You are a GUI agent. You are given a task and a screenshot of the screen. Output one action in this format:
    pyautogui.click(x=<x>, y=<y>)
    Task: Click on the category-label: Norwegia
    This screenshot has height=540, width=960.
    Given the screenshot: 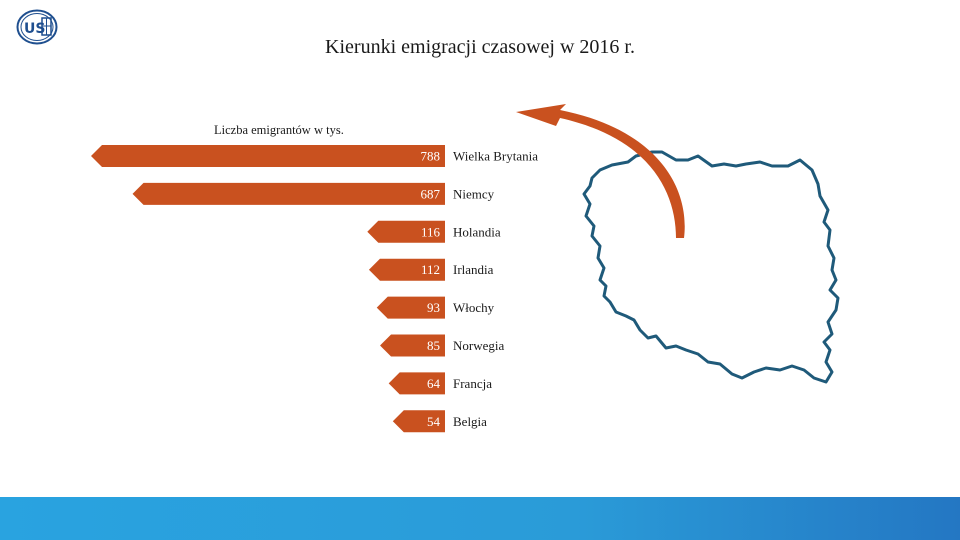 What is the action you would take?
    pyautogui.click(x=478, y=345)
    